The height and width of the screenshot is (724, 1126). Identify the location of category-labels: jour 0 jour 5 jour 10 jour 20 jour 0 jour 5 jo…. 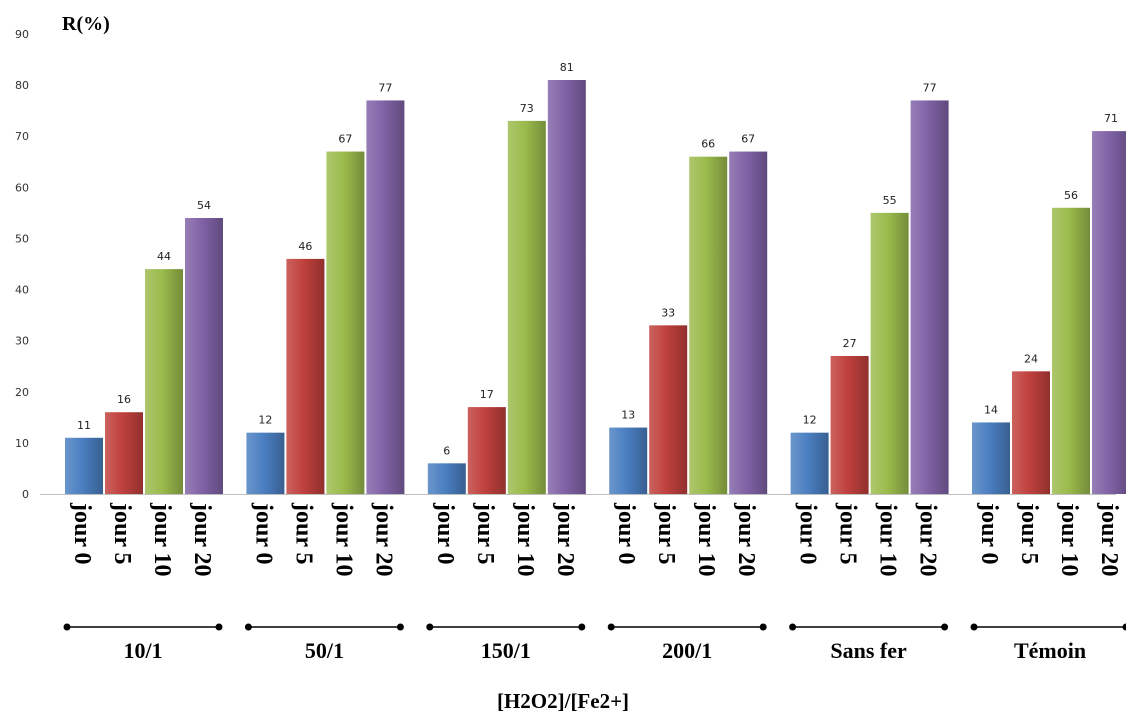
(595, 539).